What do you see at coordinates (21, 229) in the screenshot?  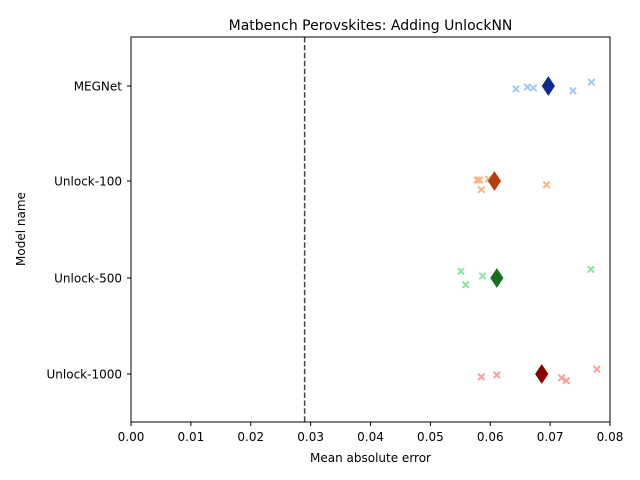 I see `y-axis-label: Model name` at bounding box center [21, 229].